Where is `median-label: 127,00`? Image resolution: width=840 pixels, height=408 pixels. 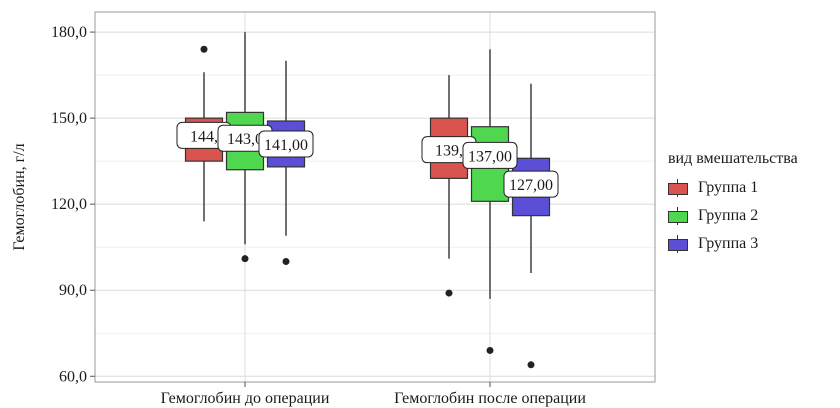 median-label: 127,00 is located at coordinates (531, 184).